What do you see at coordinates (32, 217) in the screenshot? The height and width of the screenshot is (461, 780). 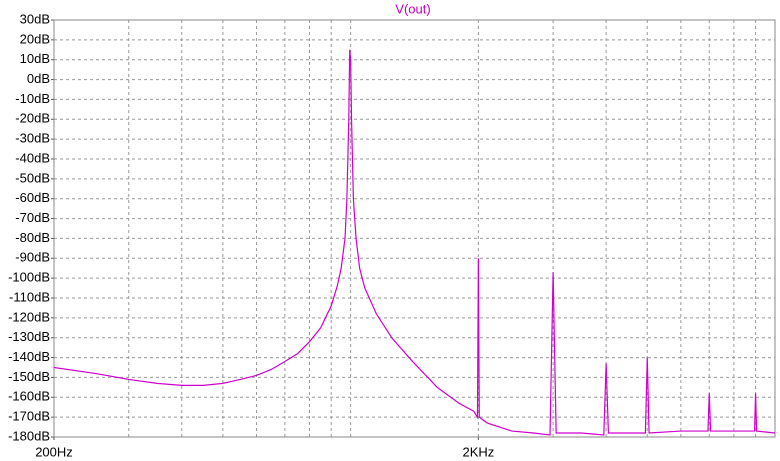 I see `y-tick-label: -70dB` at bounding box center [32, 217].